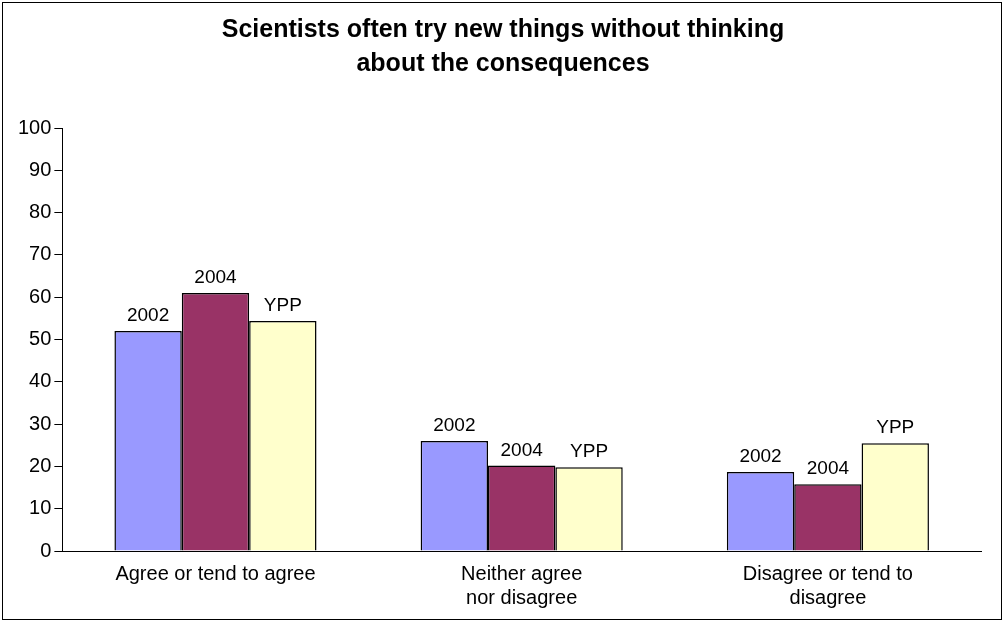 Image resolution: width=1006 pixels, height=624 pixels. What do you see at coordinates (148, 315) in the screenshot?
I see `series-label: 2002` at bounding box center [148, 315].